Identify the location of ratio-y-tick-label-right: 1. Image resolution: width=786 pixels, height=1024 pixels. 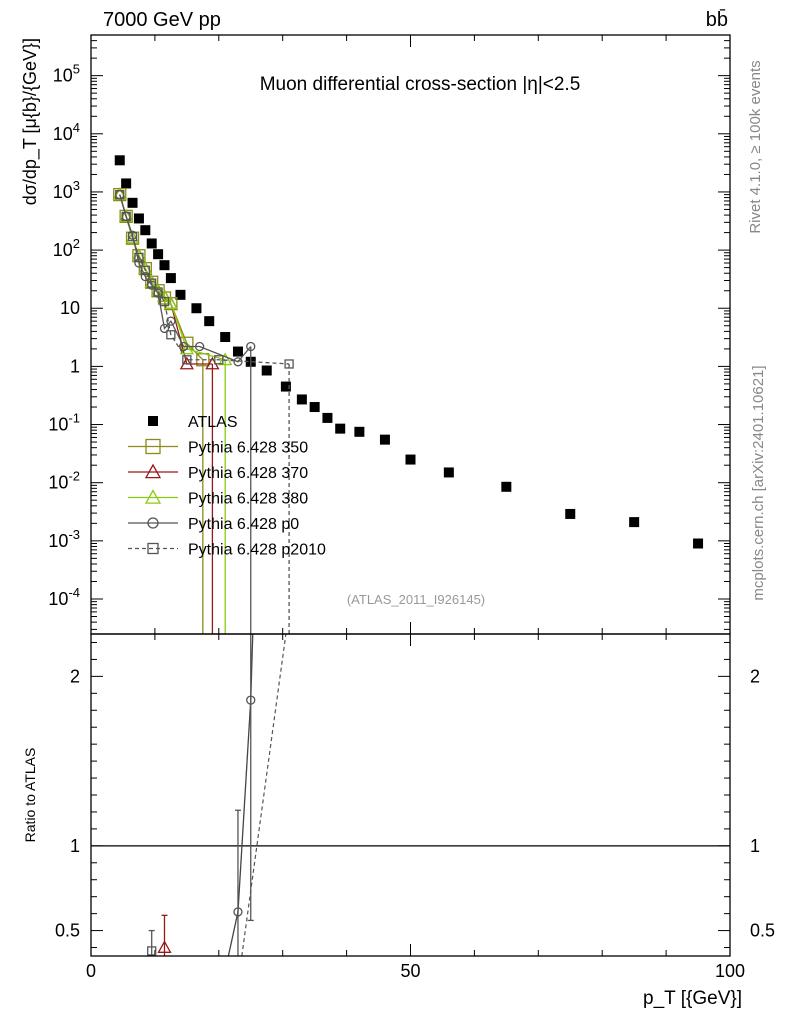
(755, 846).